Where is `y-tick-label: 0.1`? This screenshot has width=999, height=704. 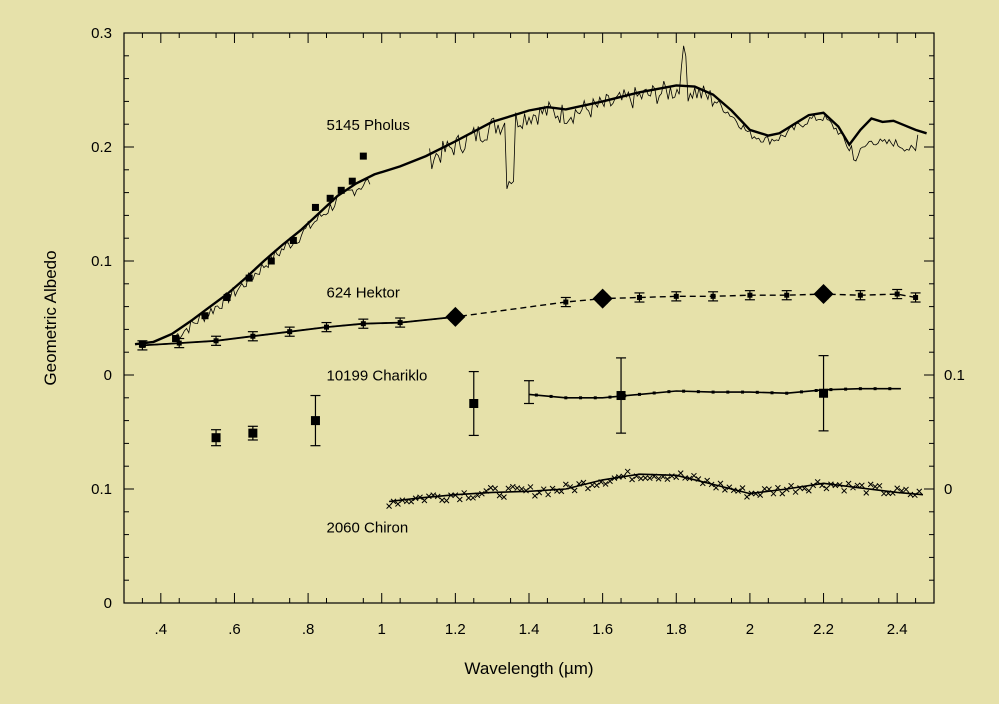 y-tick-label: 0.1 is located at coordinates (101, 489).